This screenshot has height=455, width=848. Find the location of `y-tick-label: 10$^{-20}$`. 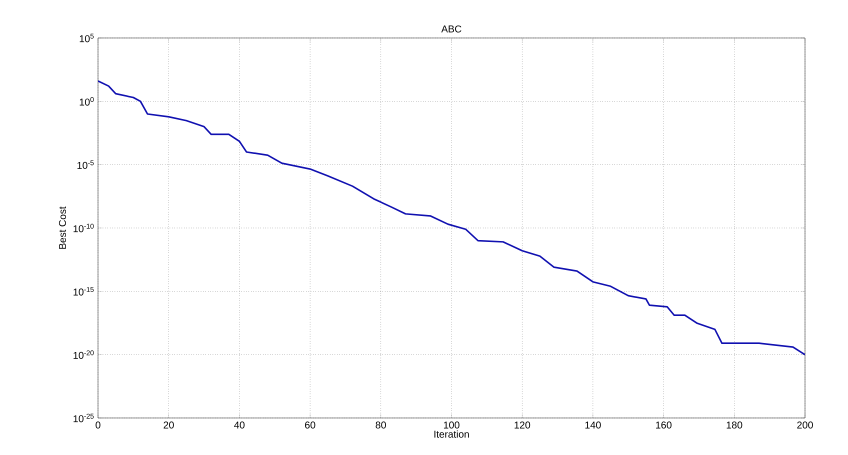

y-tick-label: 10$^{-20}$ is located at coordinates (84, 354).